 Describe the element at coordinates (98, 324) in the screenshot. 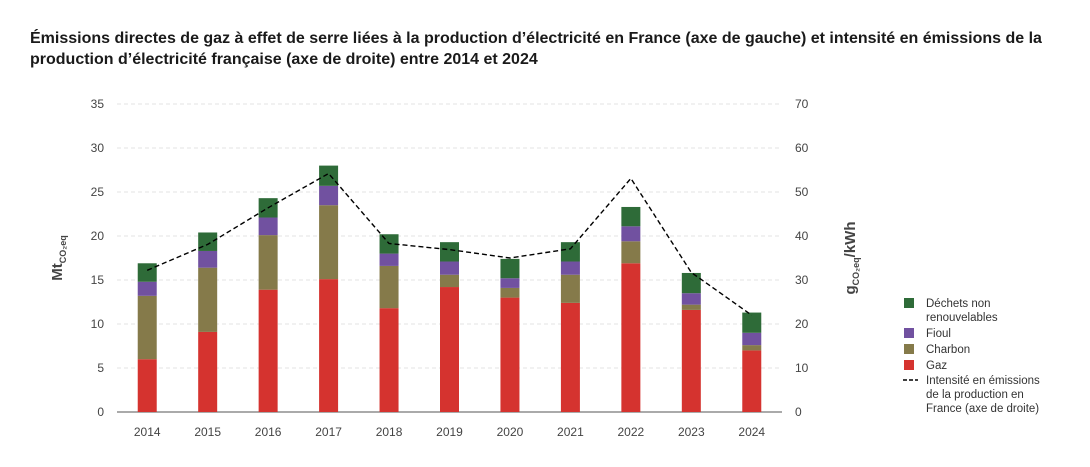

I see `y-left-tick-label: 10` at that location.